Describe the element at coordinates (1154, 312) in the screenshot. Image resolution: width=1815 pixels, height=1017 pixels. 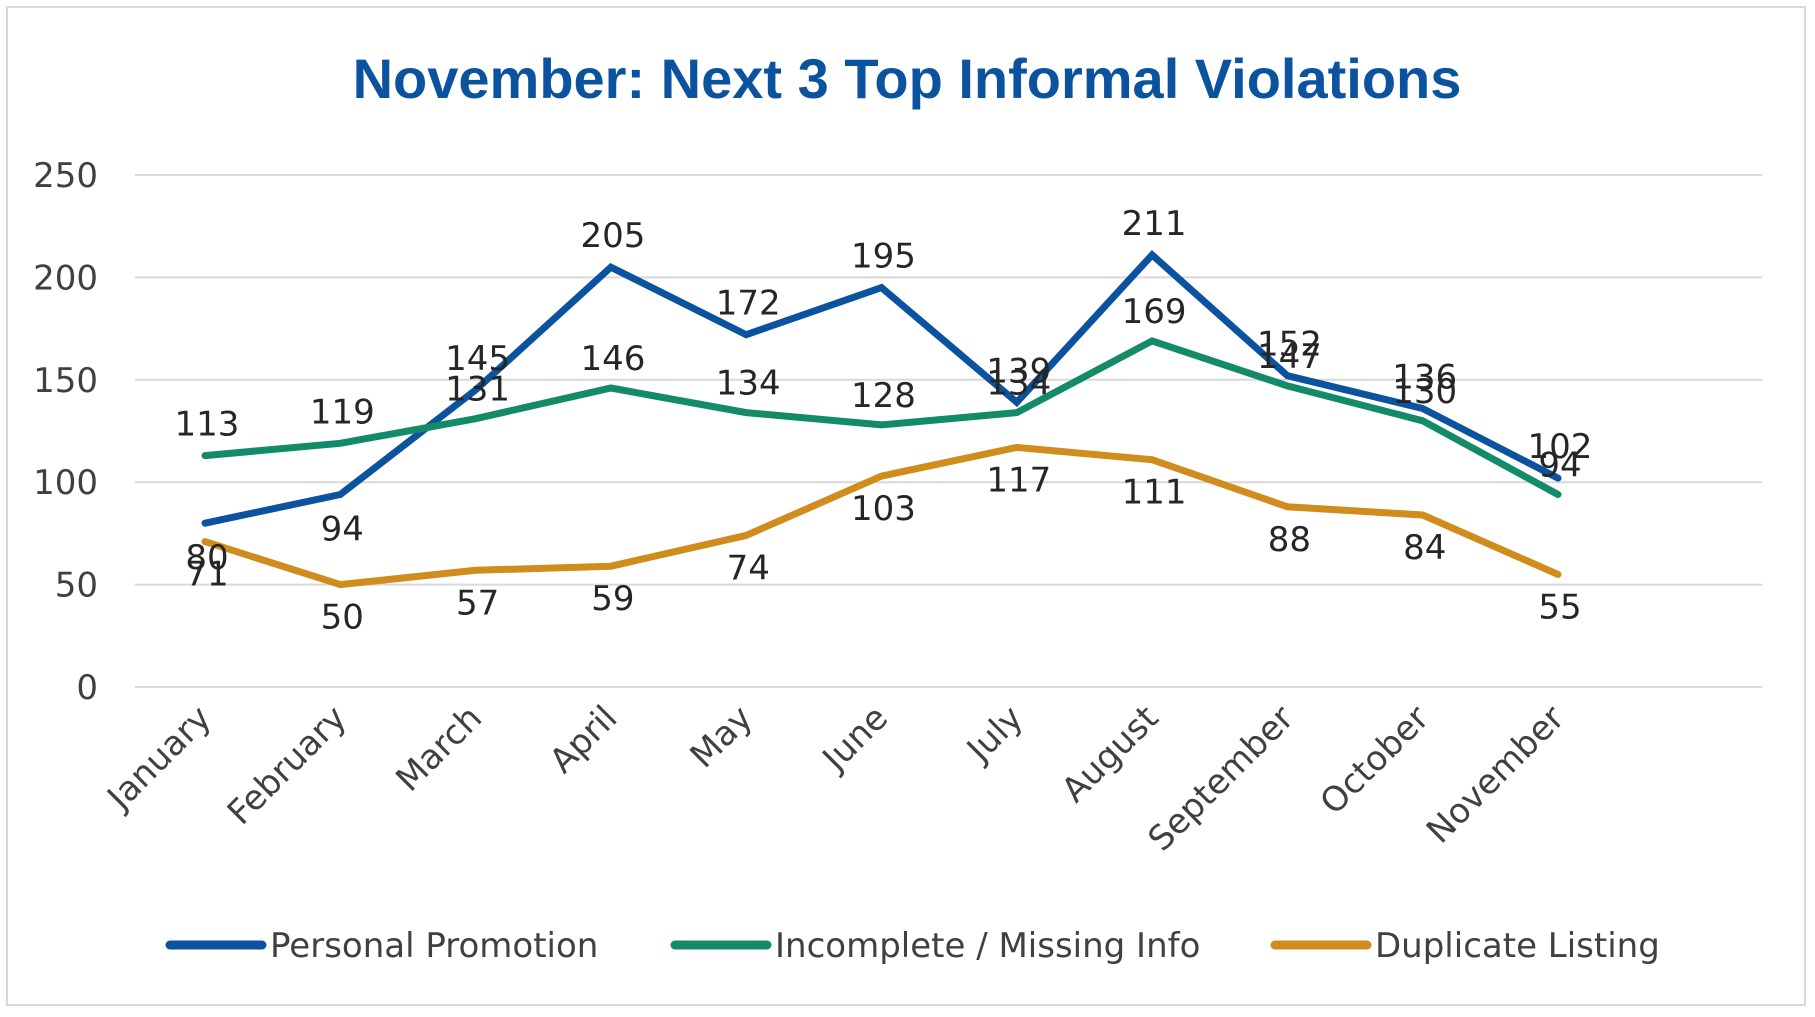
I see `data-label: 169` at that location.